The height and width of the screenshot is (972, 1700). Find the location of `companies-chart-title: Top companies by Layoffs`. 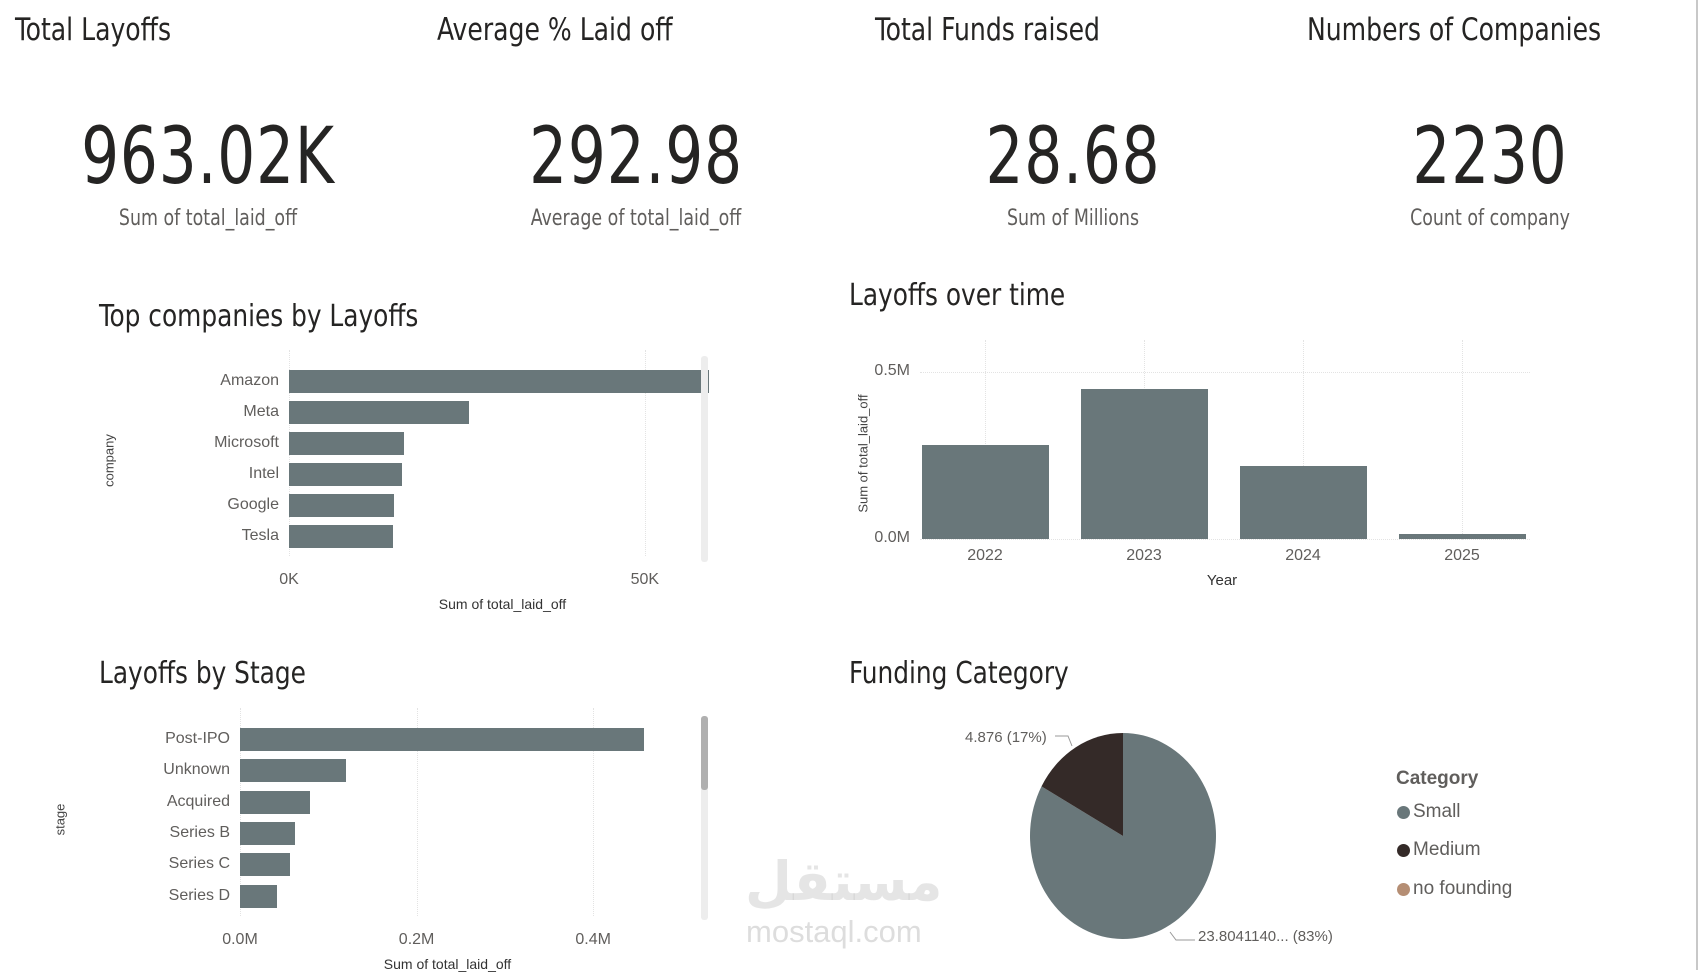

companies-chart-title: Top companies by Layoffs is located at coordinates (259, 316).